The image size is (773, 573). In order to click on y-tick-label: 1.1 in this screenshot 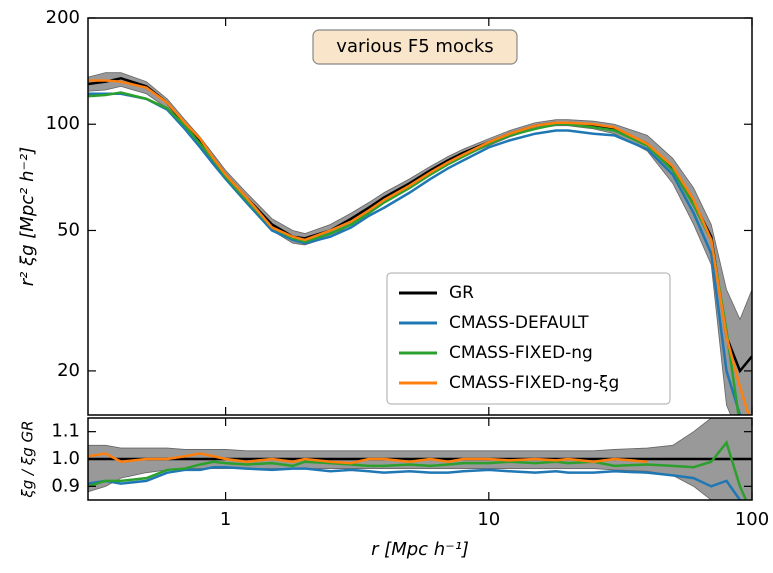, I will do `click(65, 431)`.